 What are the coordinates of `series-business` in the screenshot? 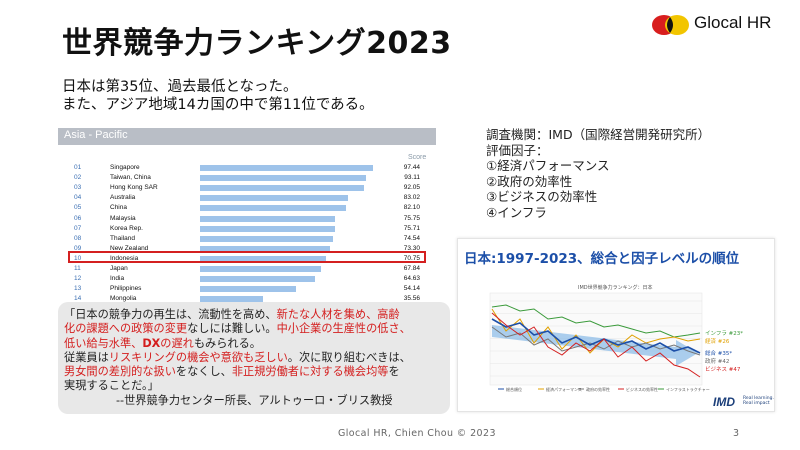 It's located at (596, 345).